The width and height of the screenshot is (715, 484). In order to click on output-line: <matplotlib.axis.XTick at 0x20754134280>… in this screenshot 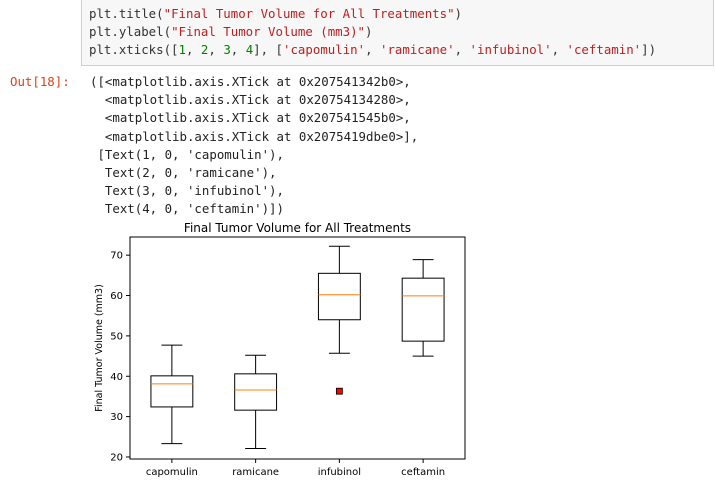, I will do `click(250, 100)`.